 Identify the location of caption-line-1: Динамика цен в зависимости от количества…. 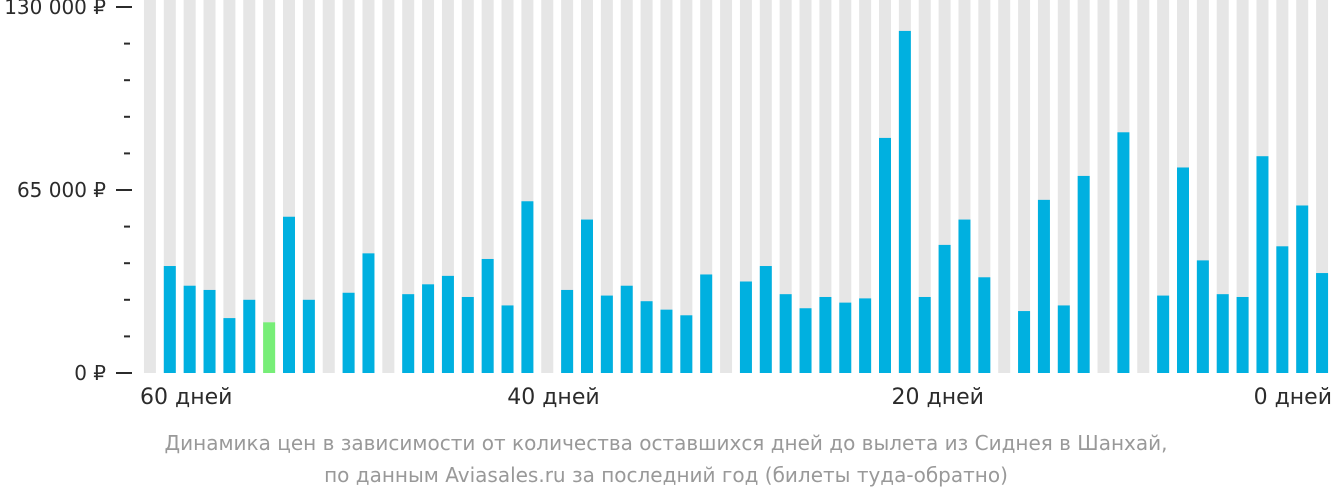
(666, 443).